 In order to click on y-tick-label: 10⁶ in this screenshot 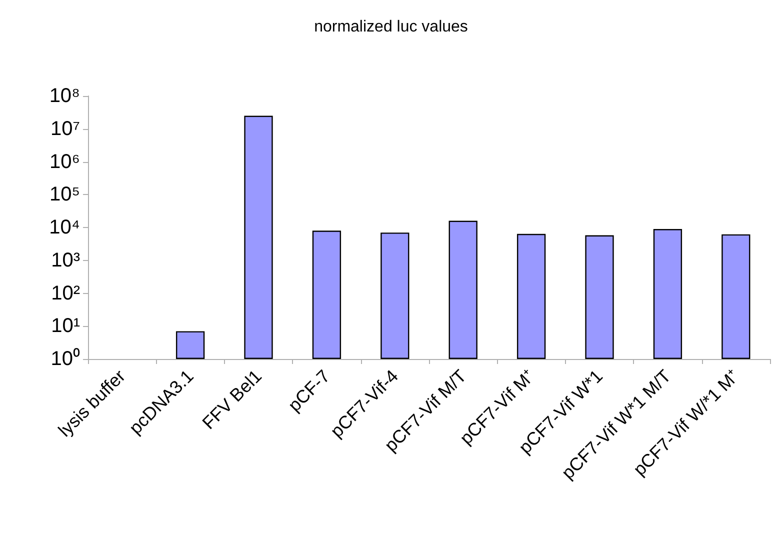, I will do `click(65, 161)`.